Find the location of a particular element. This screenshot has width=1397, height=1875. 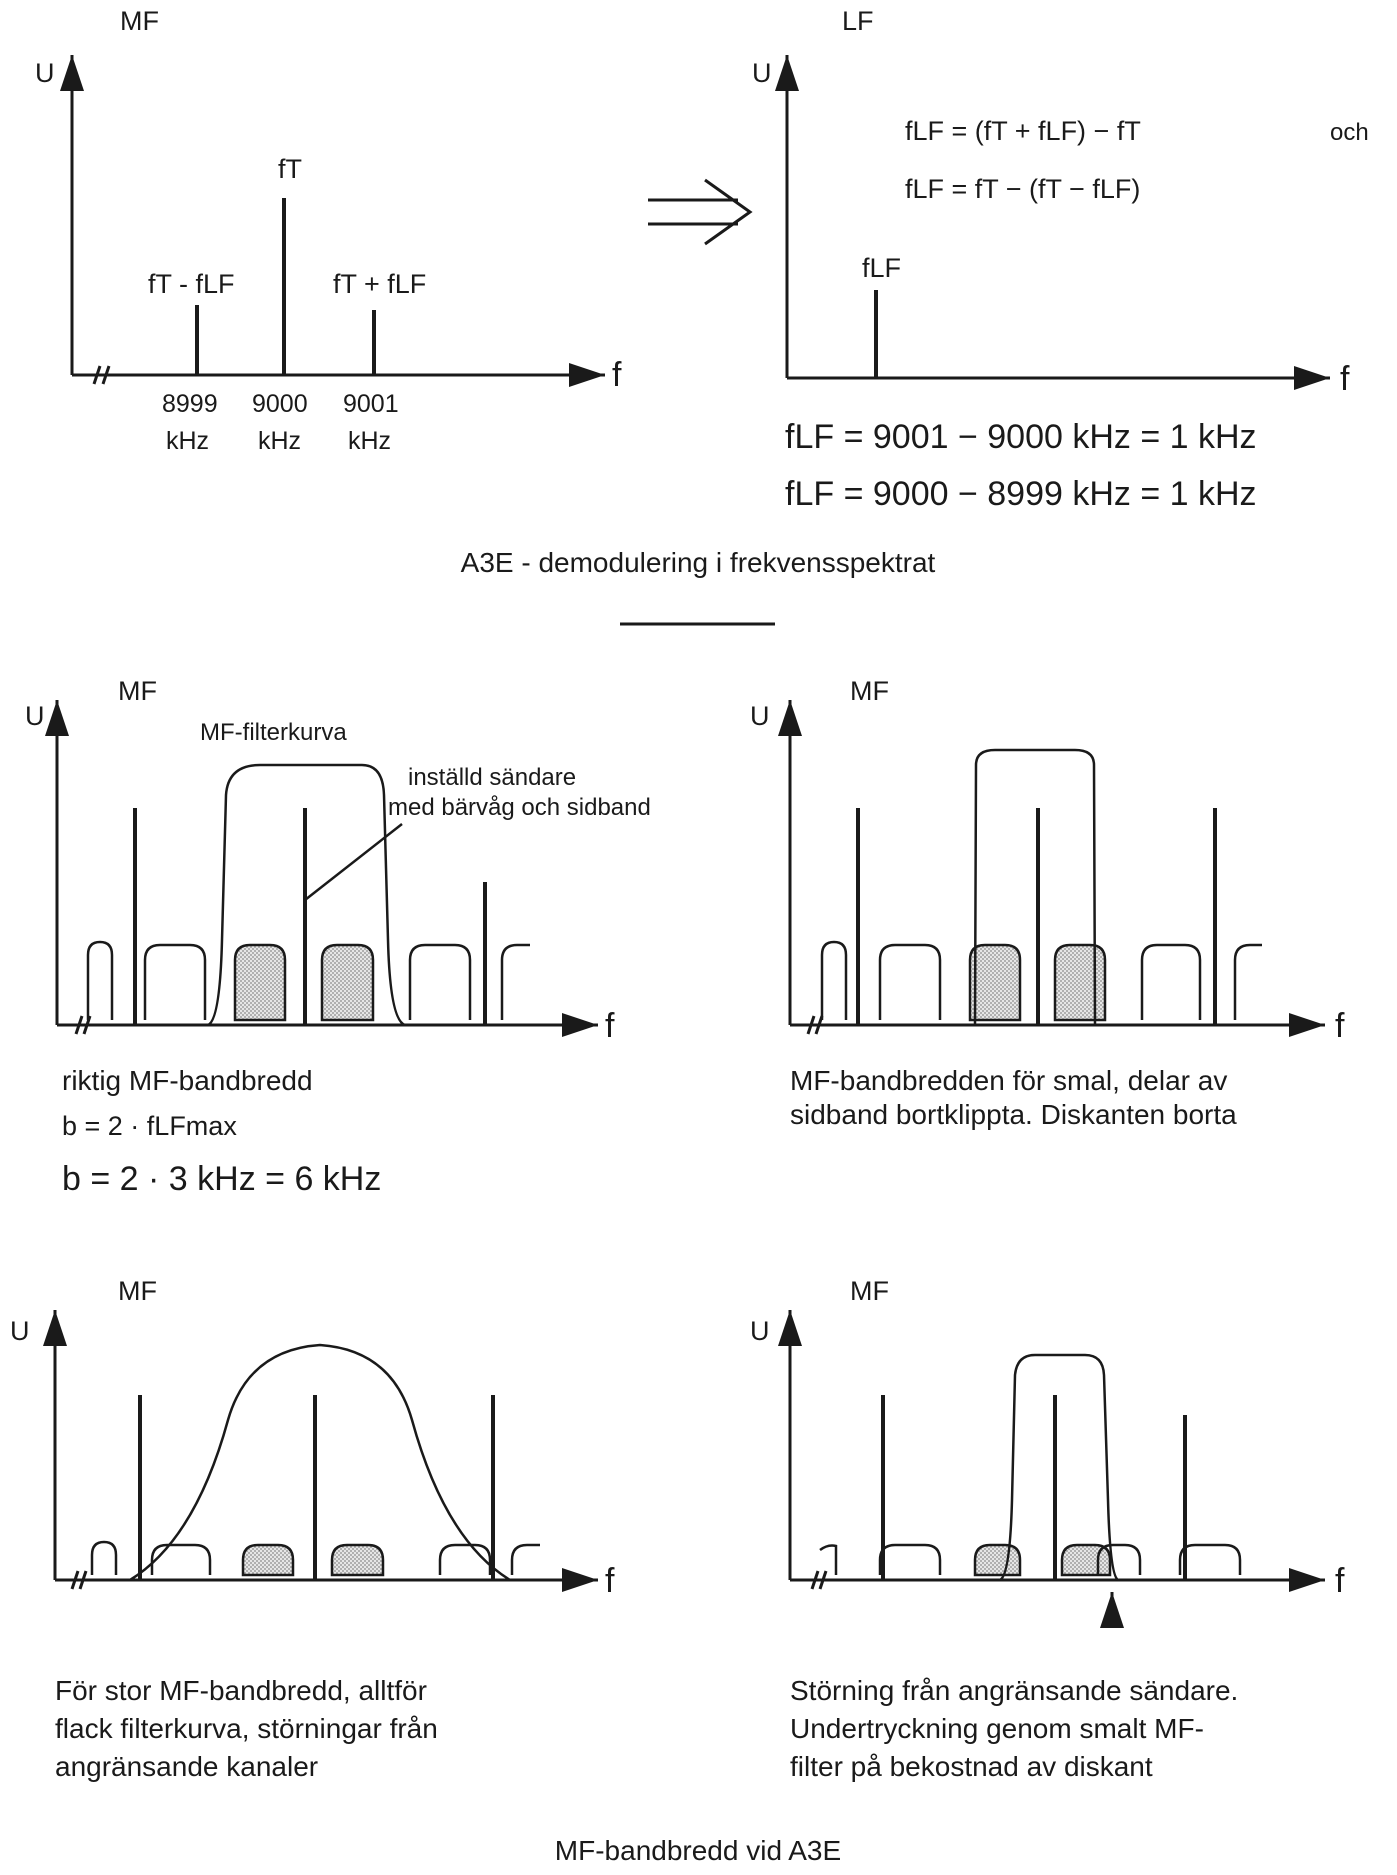

annotation-line-2: med bärvåg och sidband is located at coordinates (519, 807).